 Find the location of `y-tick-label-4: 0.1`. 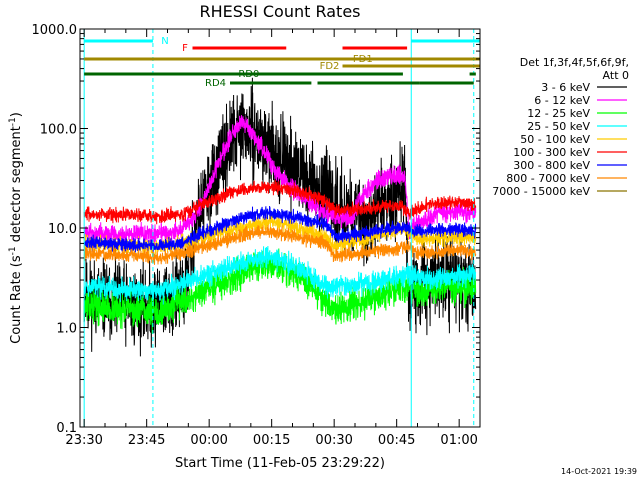

y-tick-label-4: 0.1 is located at coordinates (66, 428).